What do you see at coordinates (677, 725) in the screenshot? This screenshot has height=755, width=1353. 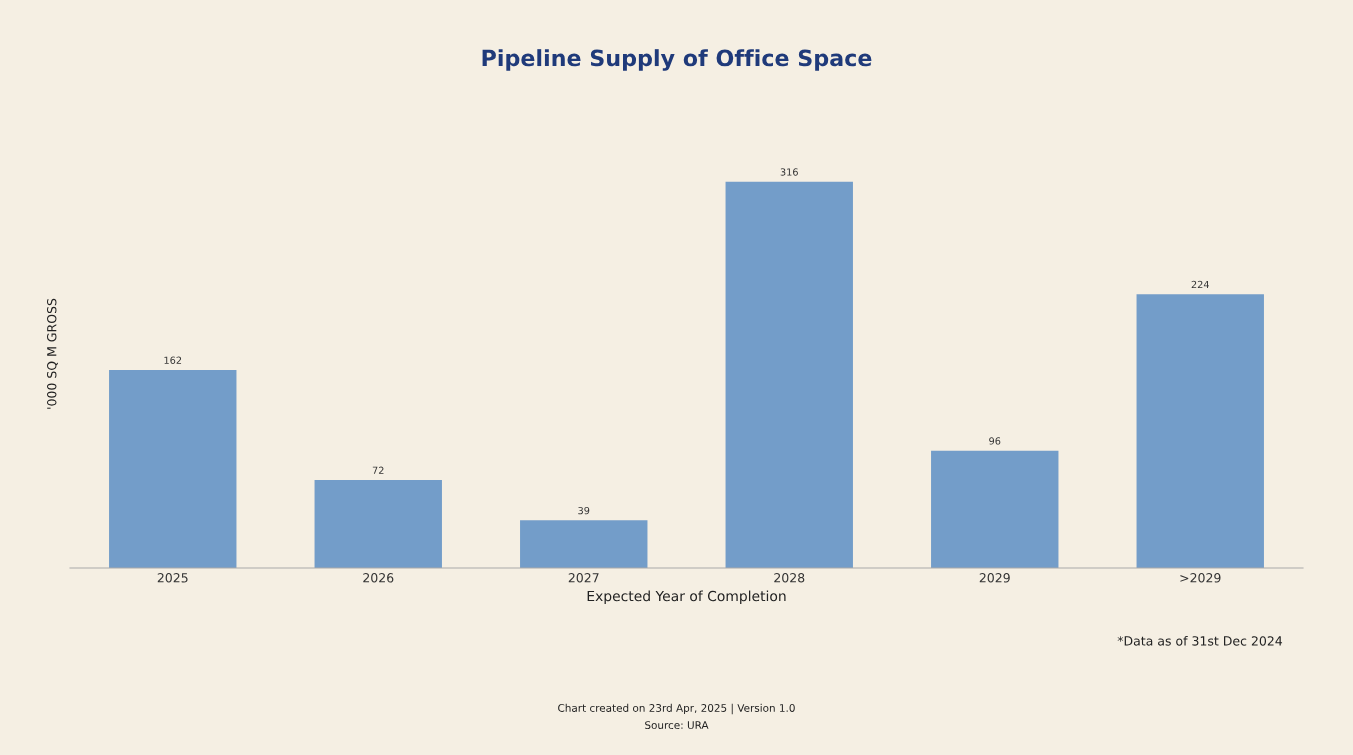 I see `source-note: Source: URA` at bounding box center [677, 725].